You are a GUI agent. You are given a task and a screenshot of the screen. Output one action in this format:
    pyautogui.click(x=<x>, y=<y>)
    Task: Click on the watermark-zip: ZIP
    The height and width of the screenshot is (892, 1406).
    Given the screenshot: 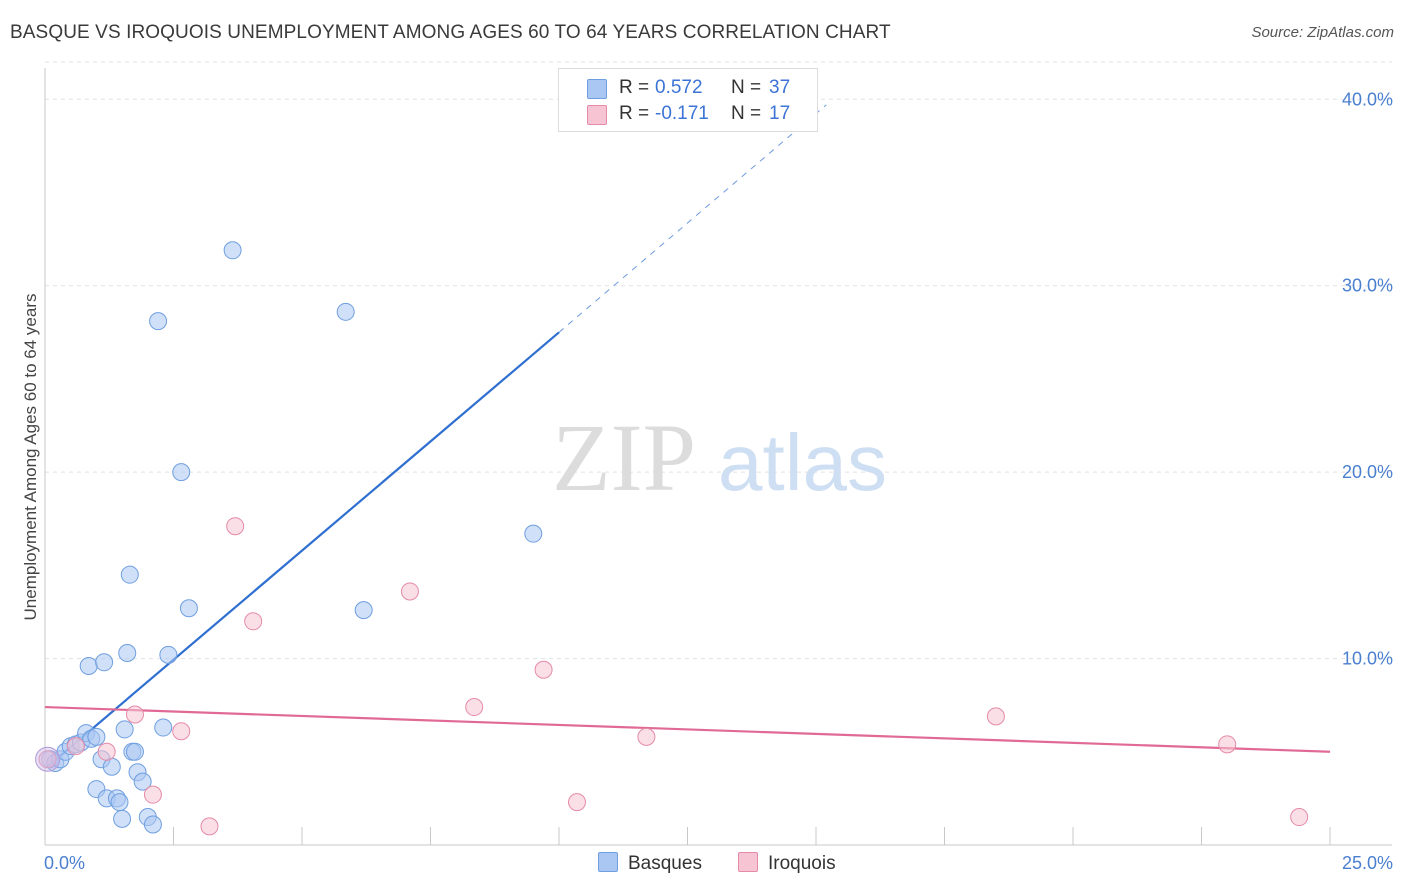 What is the action you would take?
    pyautogui.click(x=624, y=457)
    